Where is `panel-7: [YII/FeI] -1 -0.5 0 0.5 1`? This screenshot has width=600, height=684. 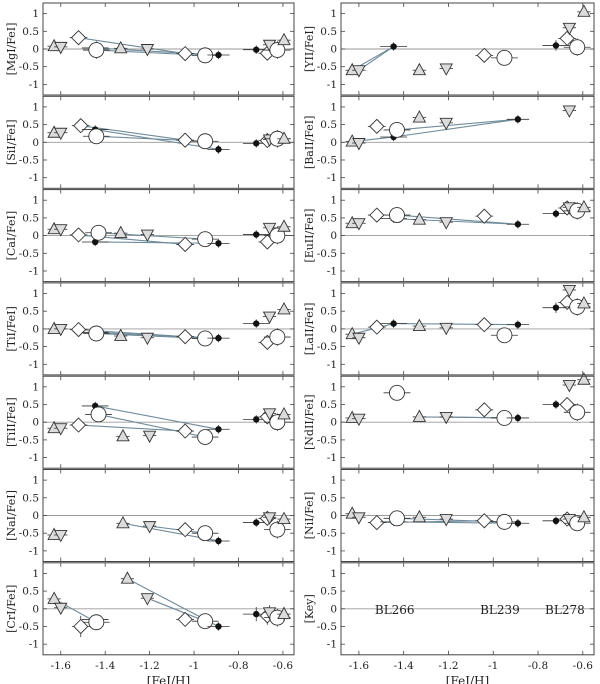
panel-7: [YII/FeI] -1 -0.5 0 0.5 1 is located at coordinates (449, 49).